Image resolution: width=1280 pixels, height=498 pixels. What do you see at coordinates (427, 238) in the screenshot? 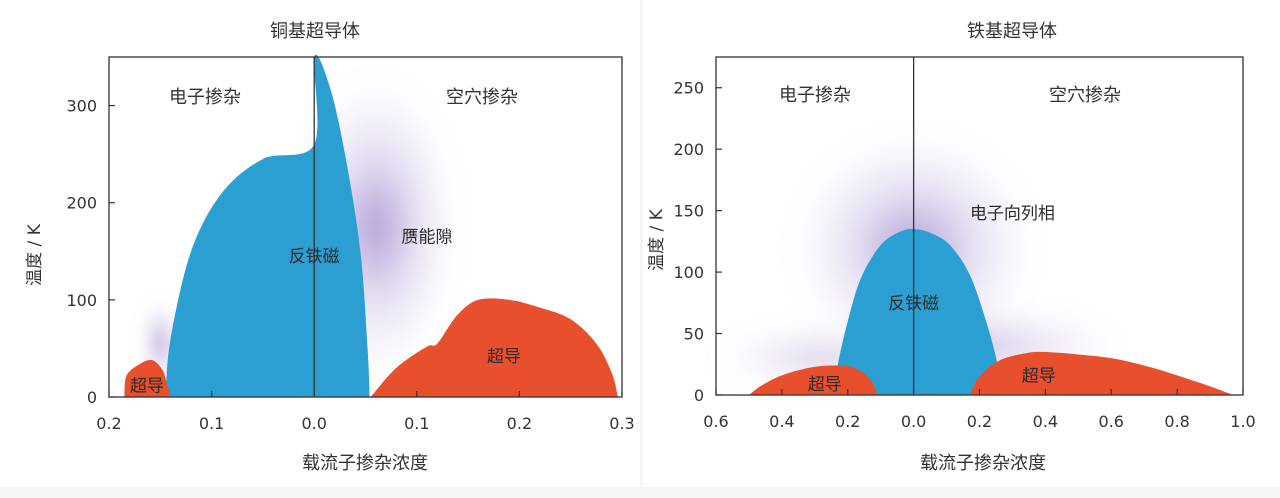
I see `annotation-label: 赝能隙` at bounding box center [427, 238].